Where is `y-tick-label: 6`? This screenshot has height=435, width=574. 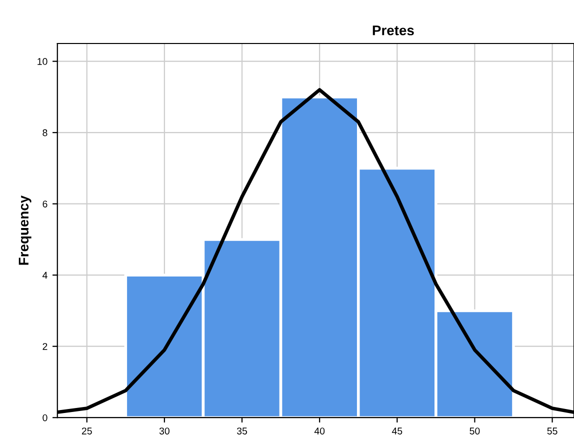
y-tick-label: 6 is located at coordinates (45, 204).